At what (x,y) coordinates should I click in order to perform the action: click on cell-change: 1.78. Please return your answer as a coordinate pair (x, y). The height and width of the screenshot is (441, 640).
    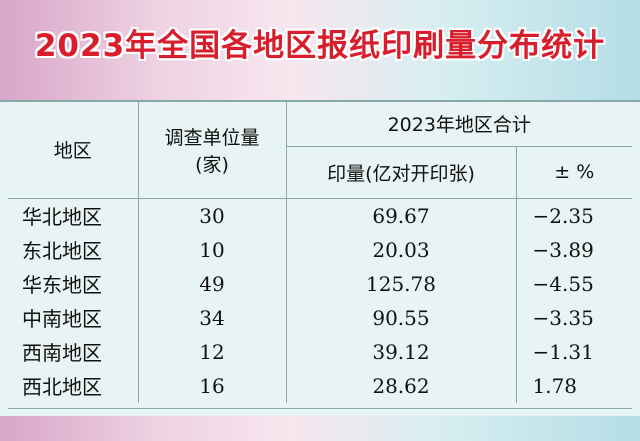
    Looking at the image, I should click on (574, 385).